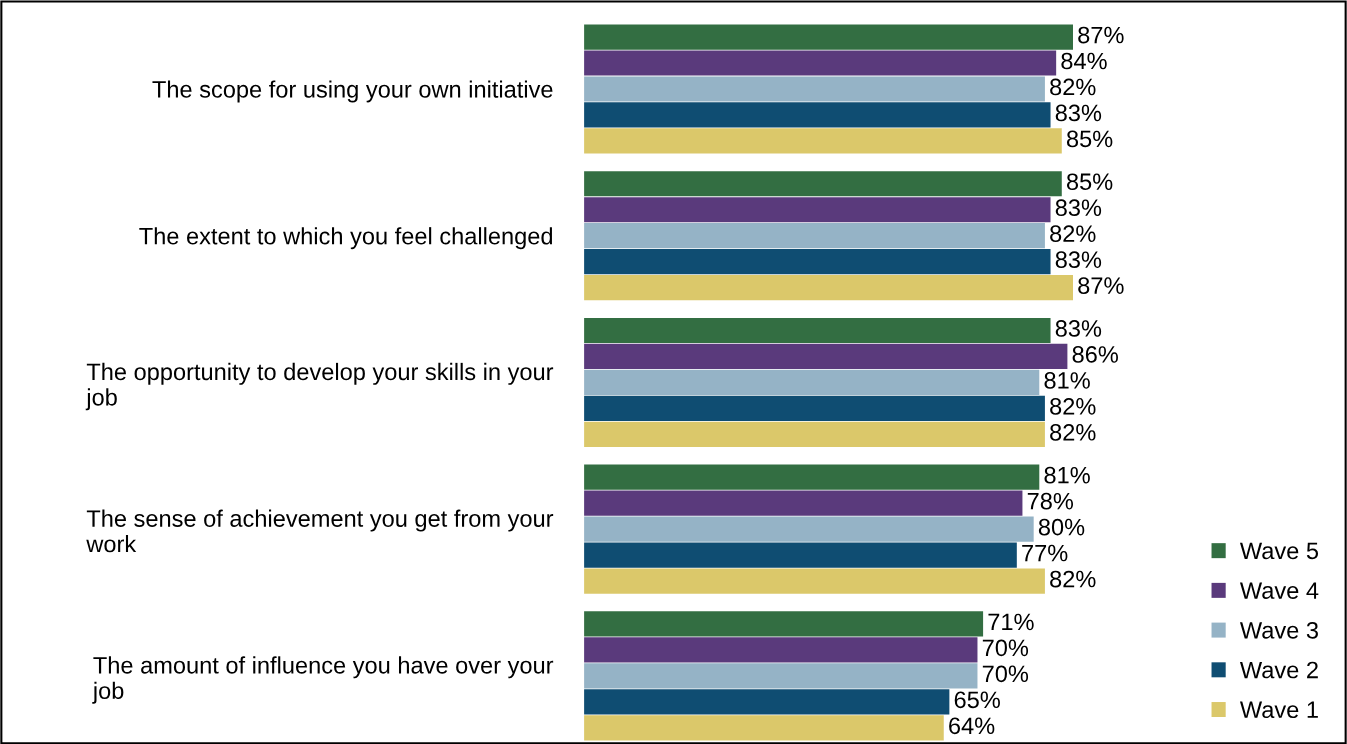 The height and width of the screenshot is (744, 1347). What do you see at coordinates (346, 238) in the screenshot?
I see `y-tick-label: The extent to which you feel challenged` at bounding box center [346, 238].